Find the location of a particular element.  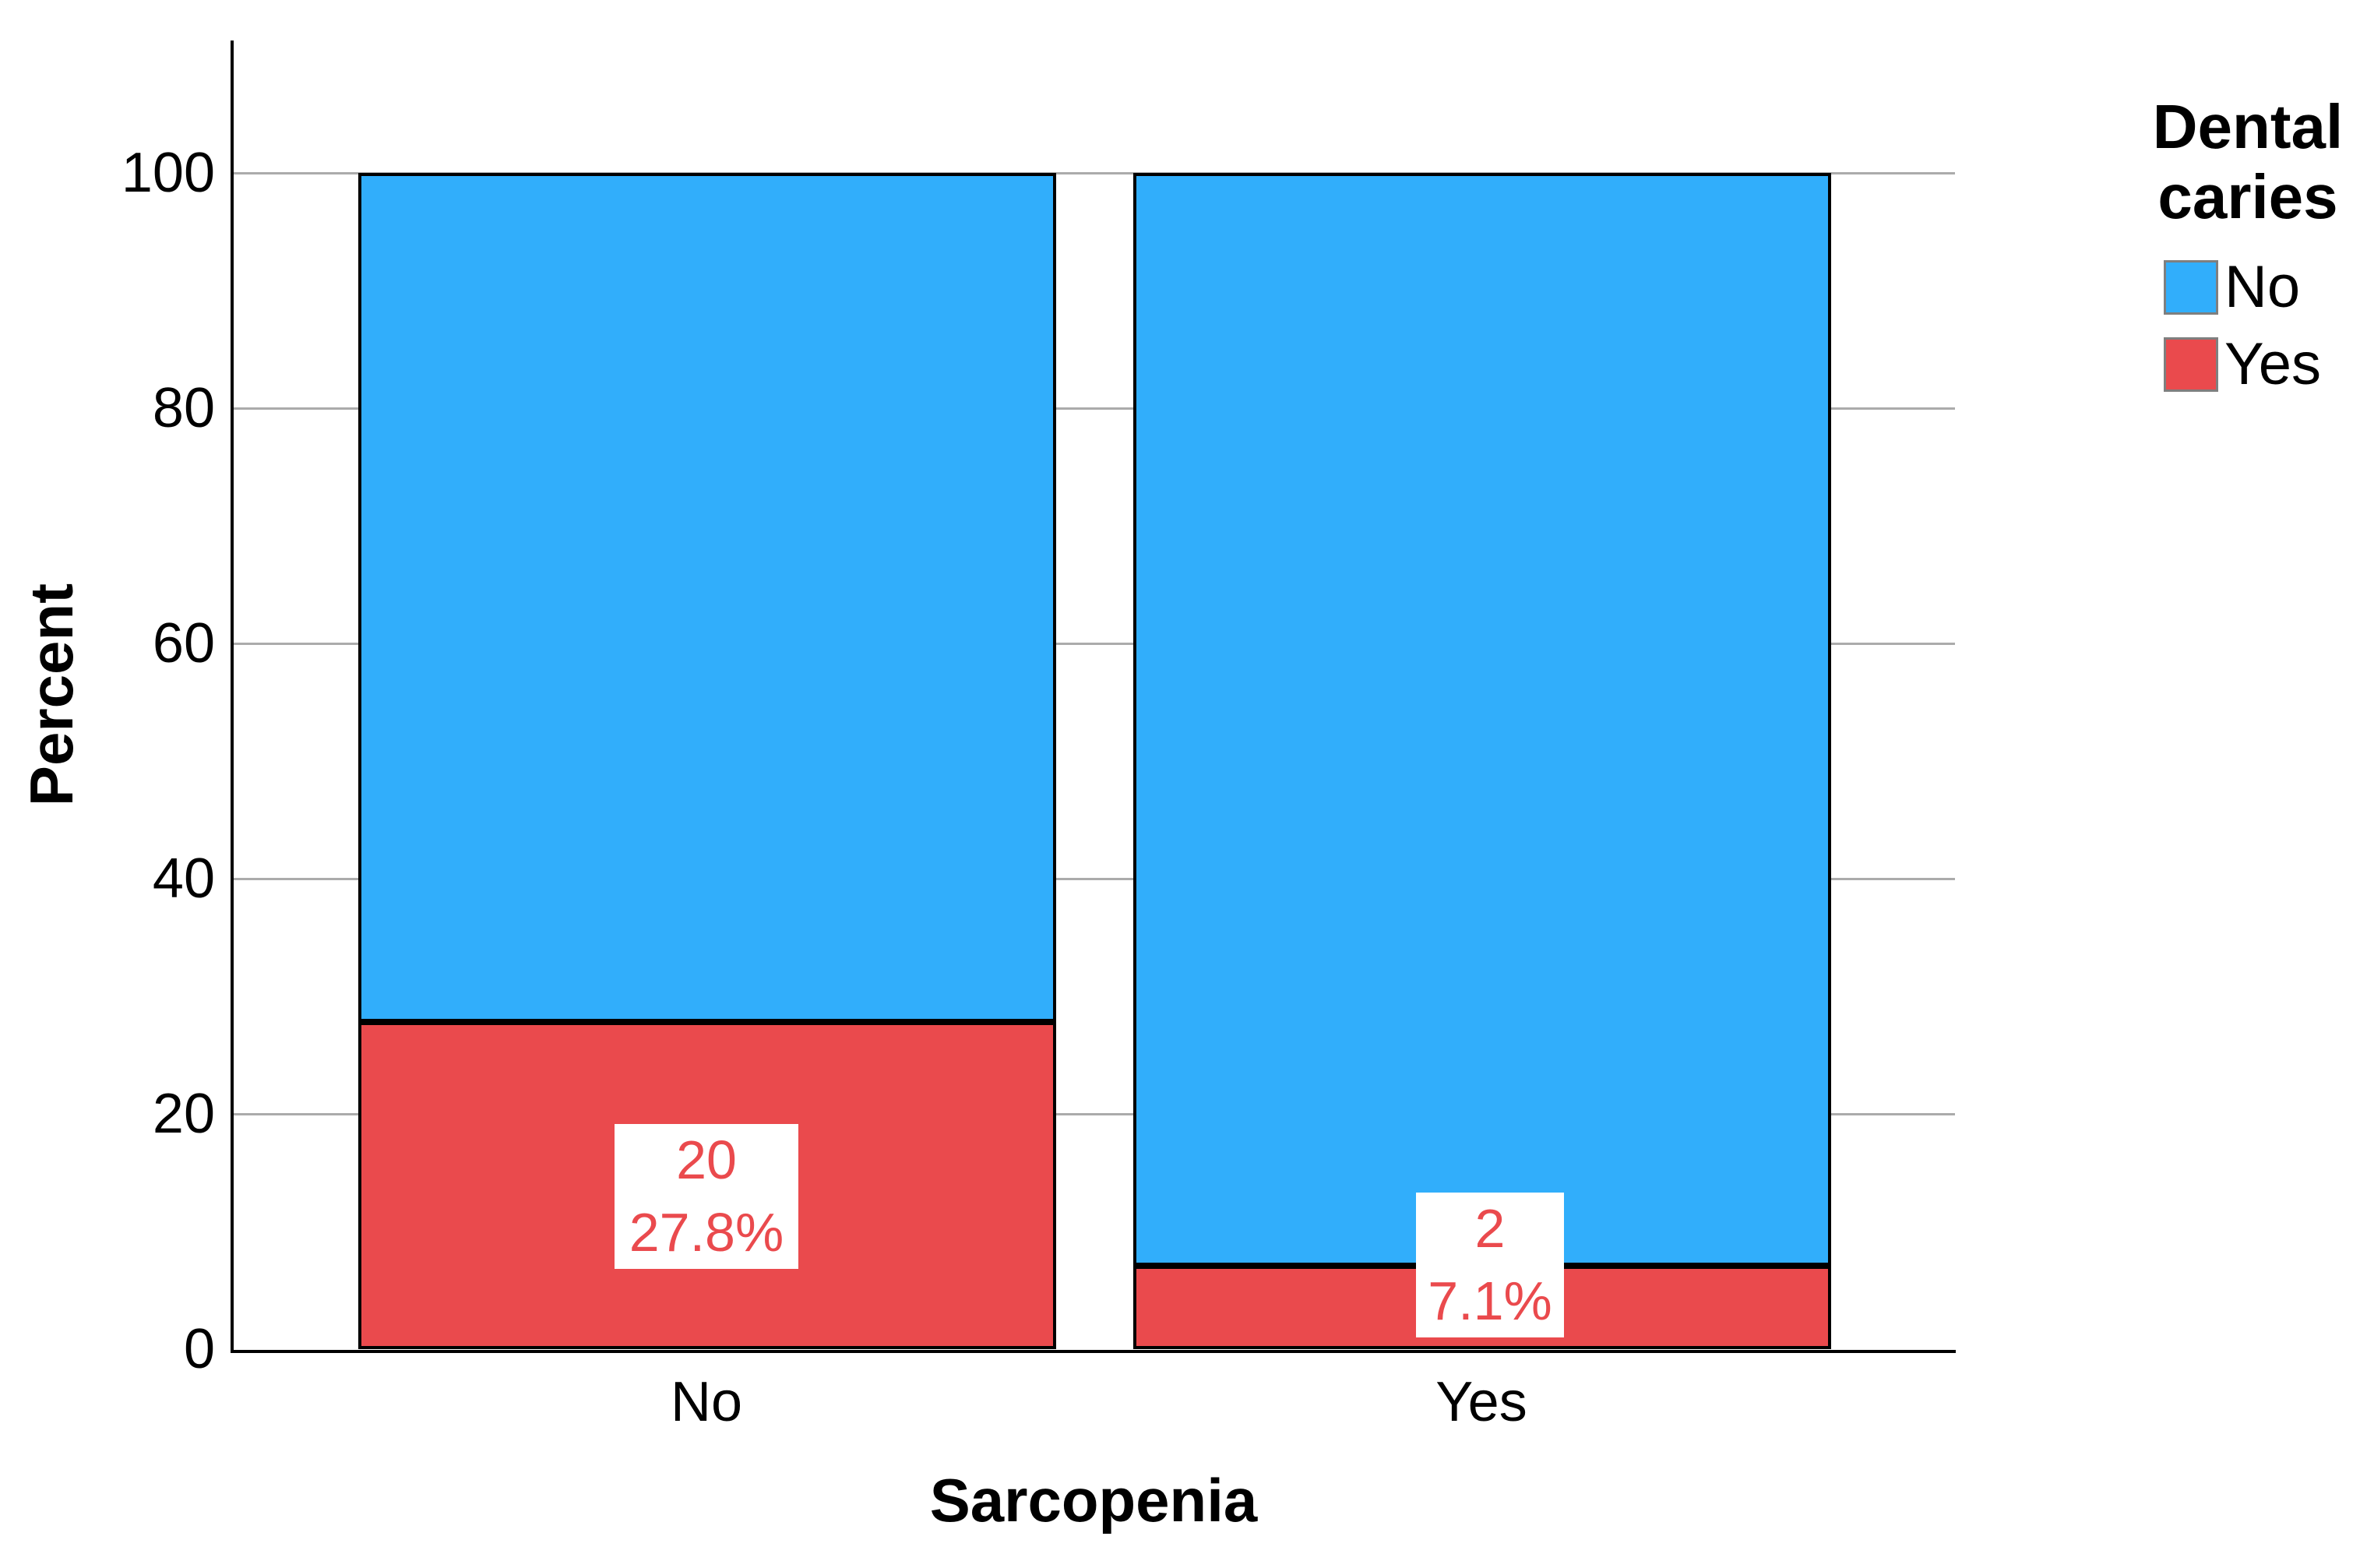

legend-item-yes: Yes is located at coordinates (2242, 365).